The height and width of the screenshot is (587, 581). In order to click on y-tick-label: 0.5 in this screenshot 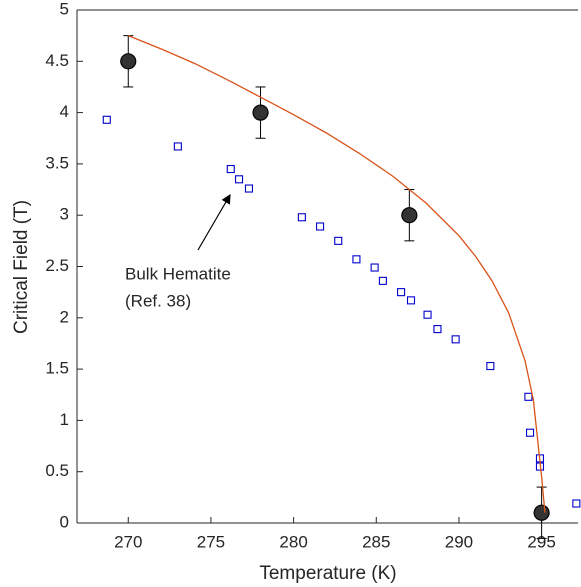, I will do `click(57, 470)`.